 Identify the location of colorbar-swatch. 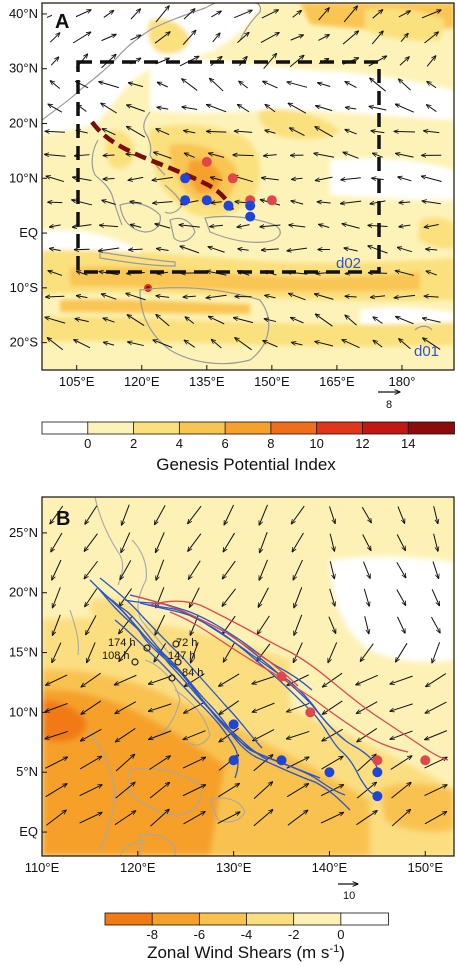
(157, 428).